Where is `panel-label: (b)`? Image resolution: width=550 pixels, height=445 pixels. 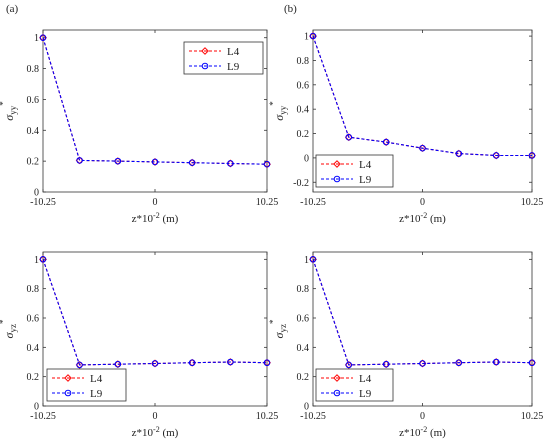 panel-label: (b) is located at coordinates (290, 9).